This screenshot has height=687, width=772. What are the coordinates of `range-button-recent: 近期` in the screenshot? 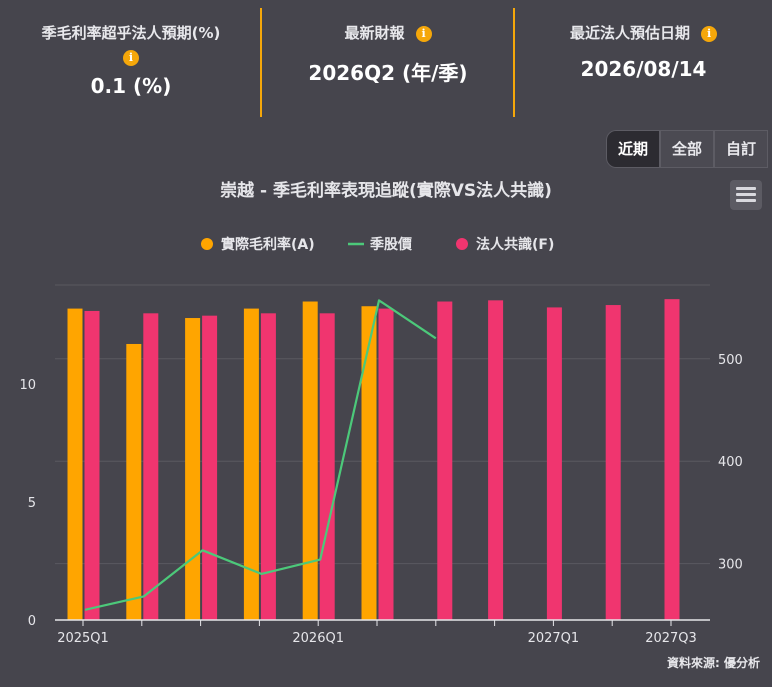 It's located at (633, 149).